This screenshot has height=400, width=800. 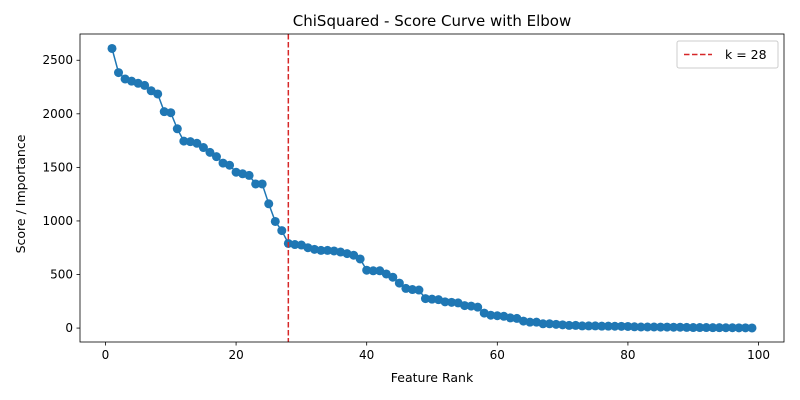 I want to click on y-tick-label: 1500, so click(x=57, y=167).